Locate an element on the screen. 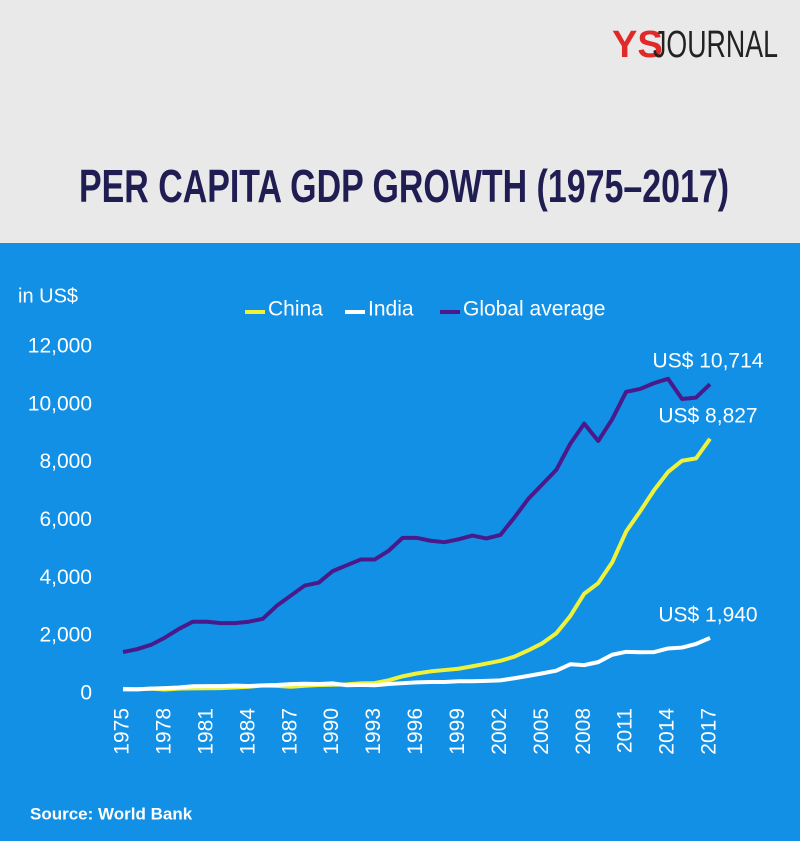 Image resolution: width=800 pixels, height=841 pixels. x-tick-label: 1993 is located at coordinates (373, 731).